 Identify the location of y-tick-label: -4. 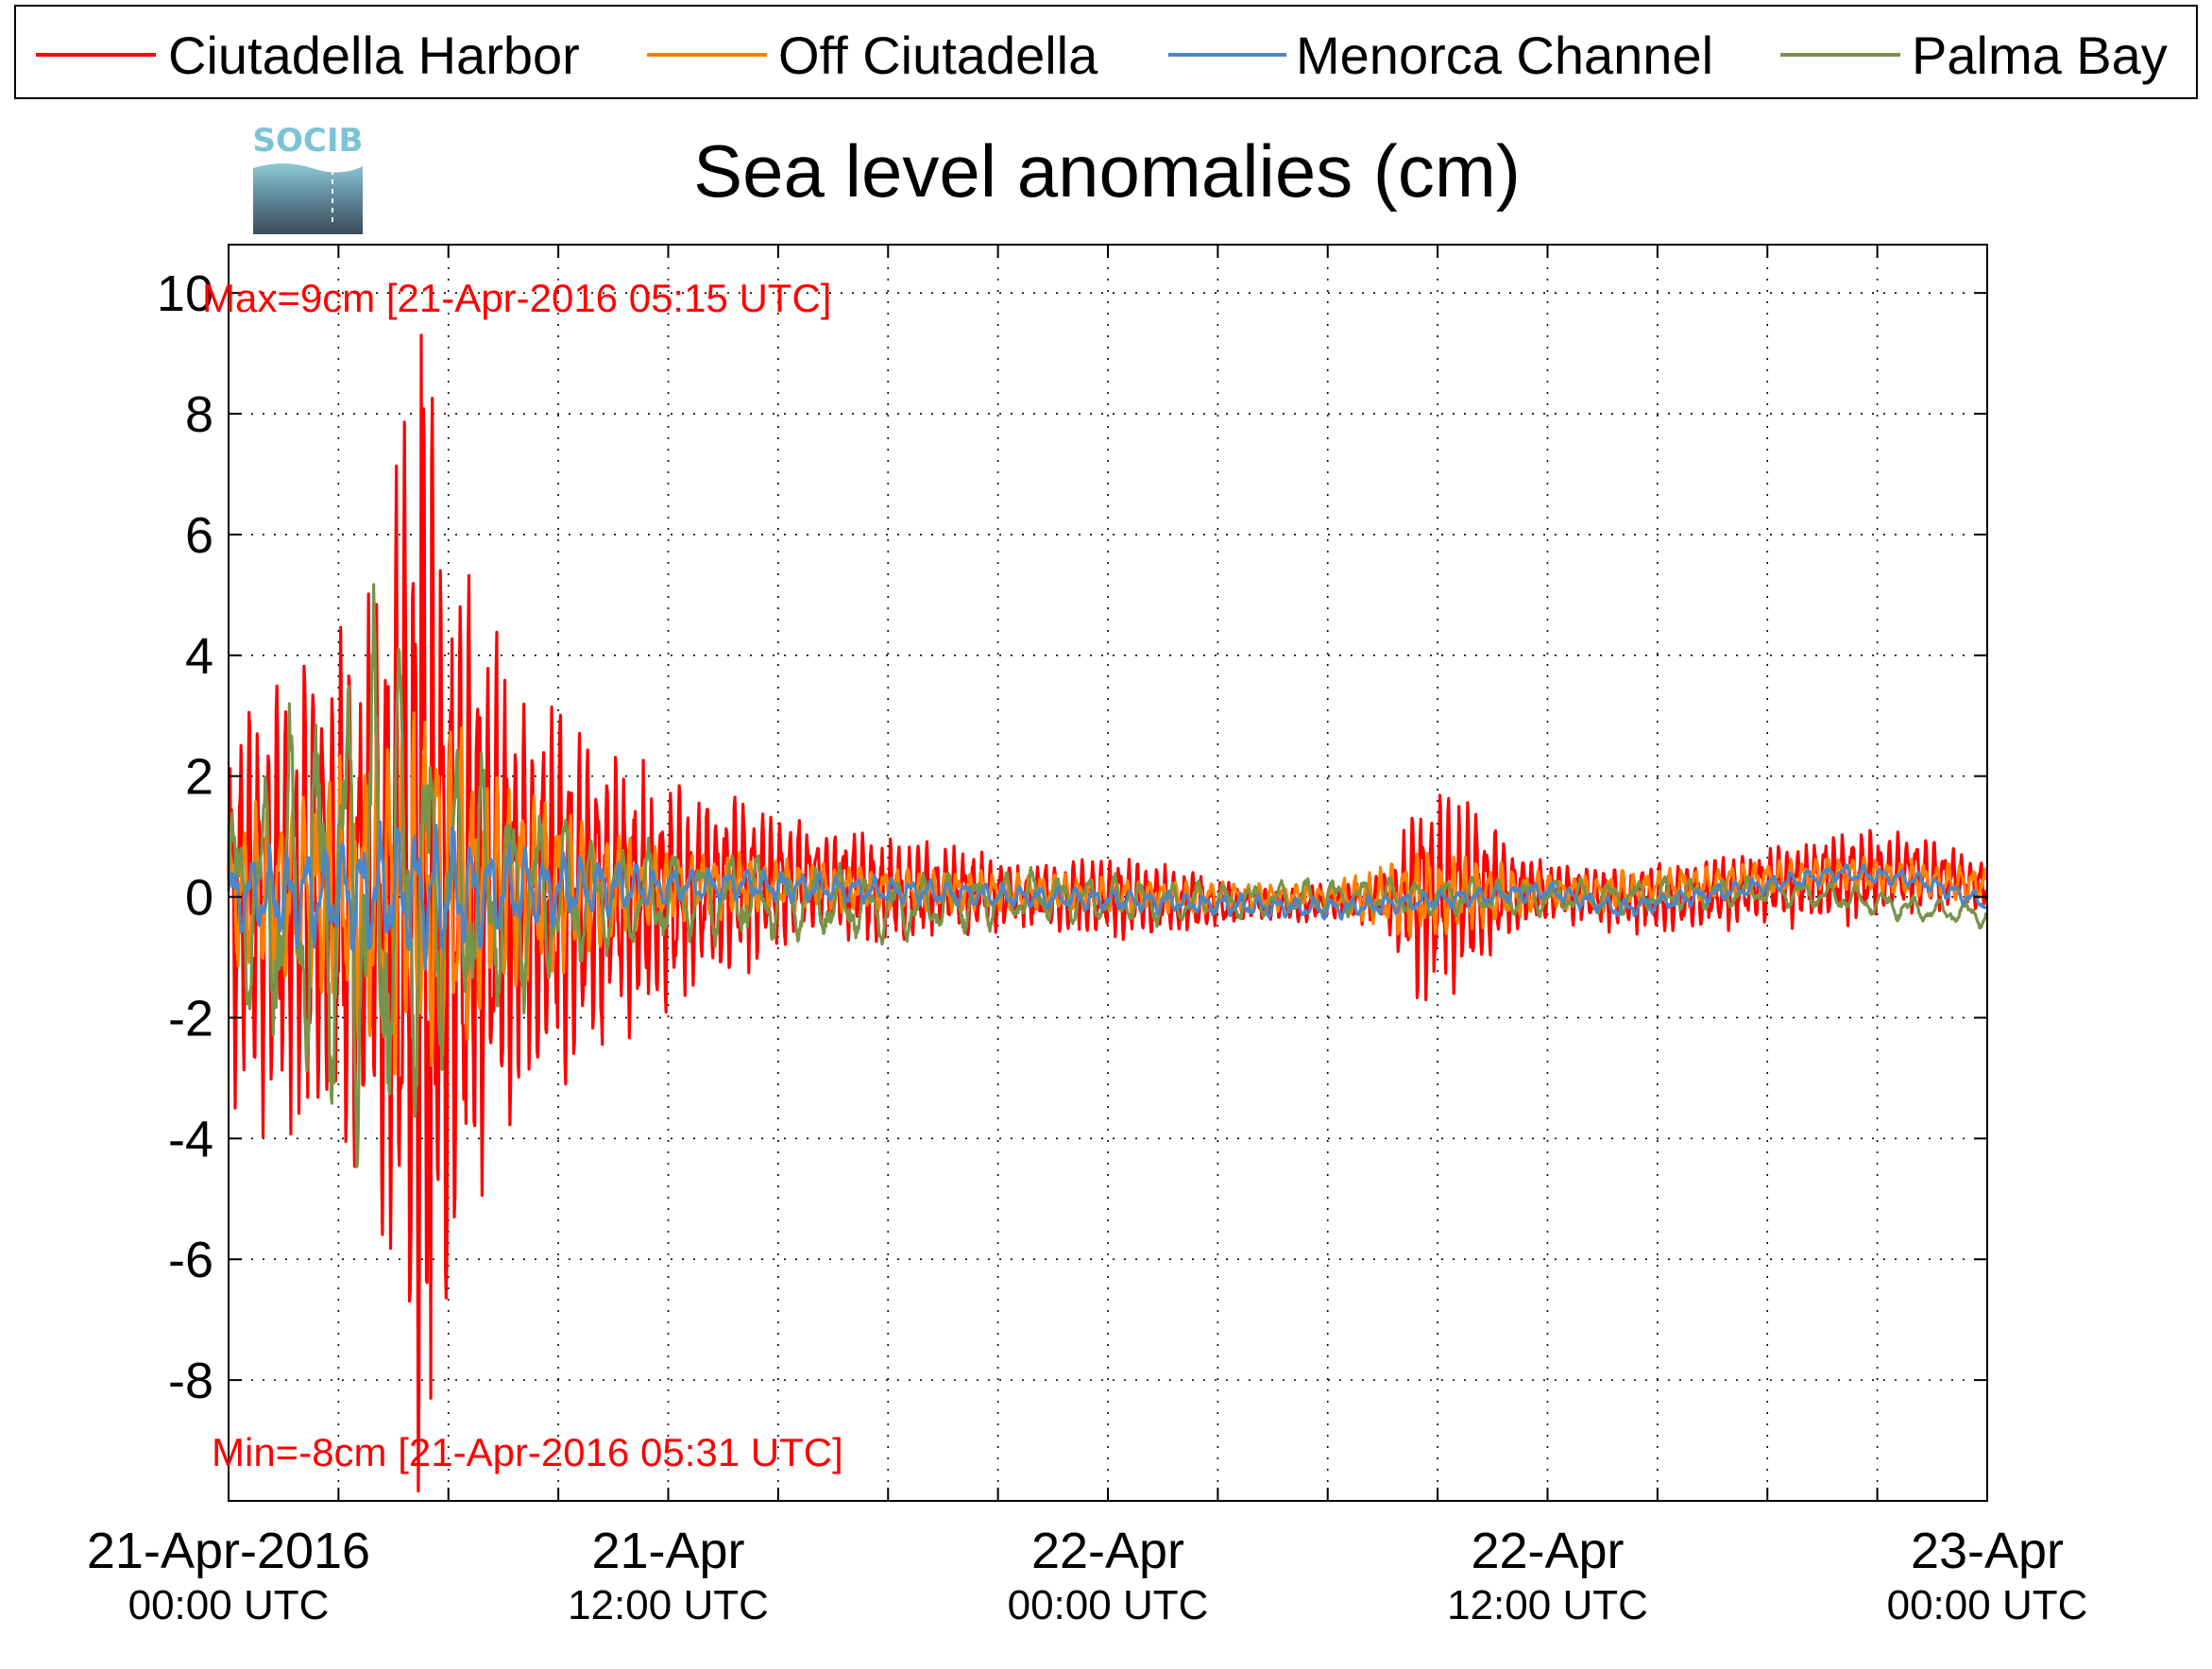
(190, 1139).